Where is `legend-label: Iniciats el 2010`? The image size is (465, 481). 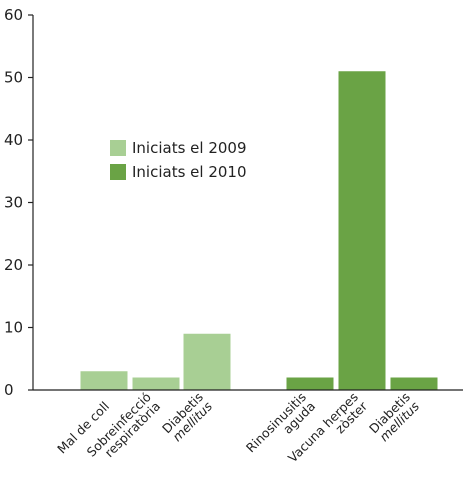 legend-label: Iniciats el 2010 is located at coordinates (189, 172).